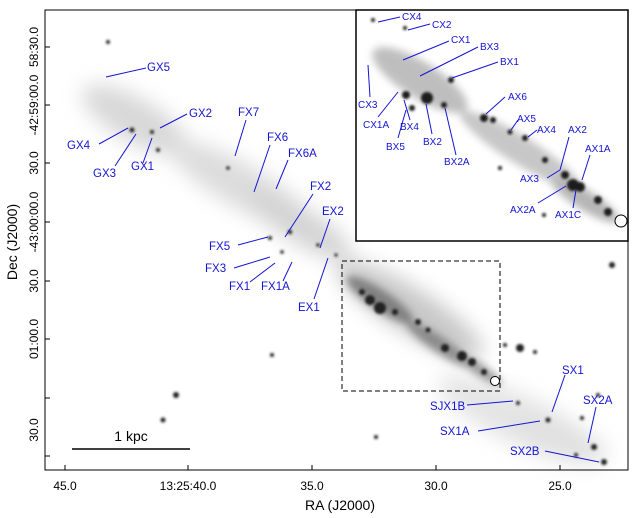 The width and height of the screenshot is (634, 518). Describe the element at coordinates (461, 40) in the screenshot. I see `knot-label-cx1: CX1` at that location.